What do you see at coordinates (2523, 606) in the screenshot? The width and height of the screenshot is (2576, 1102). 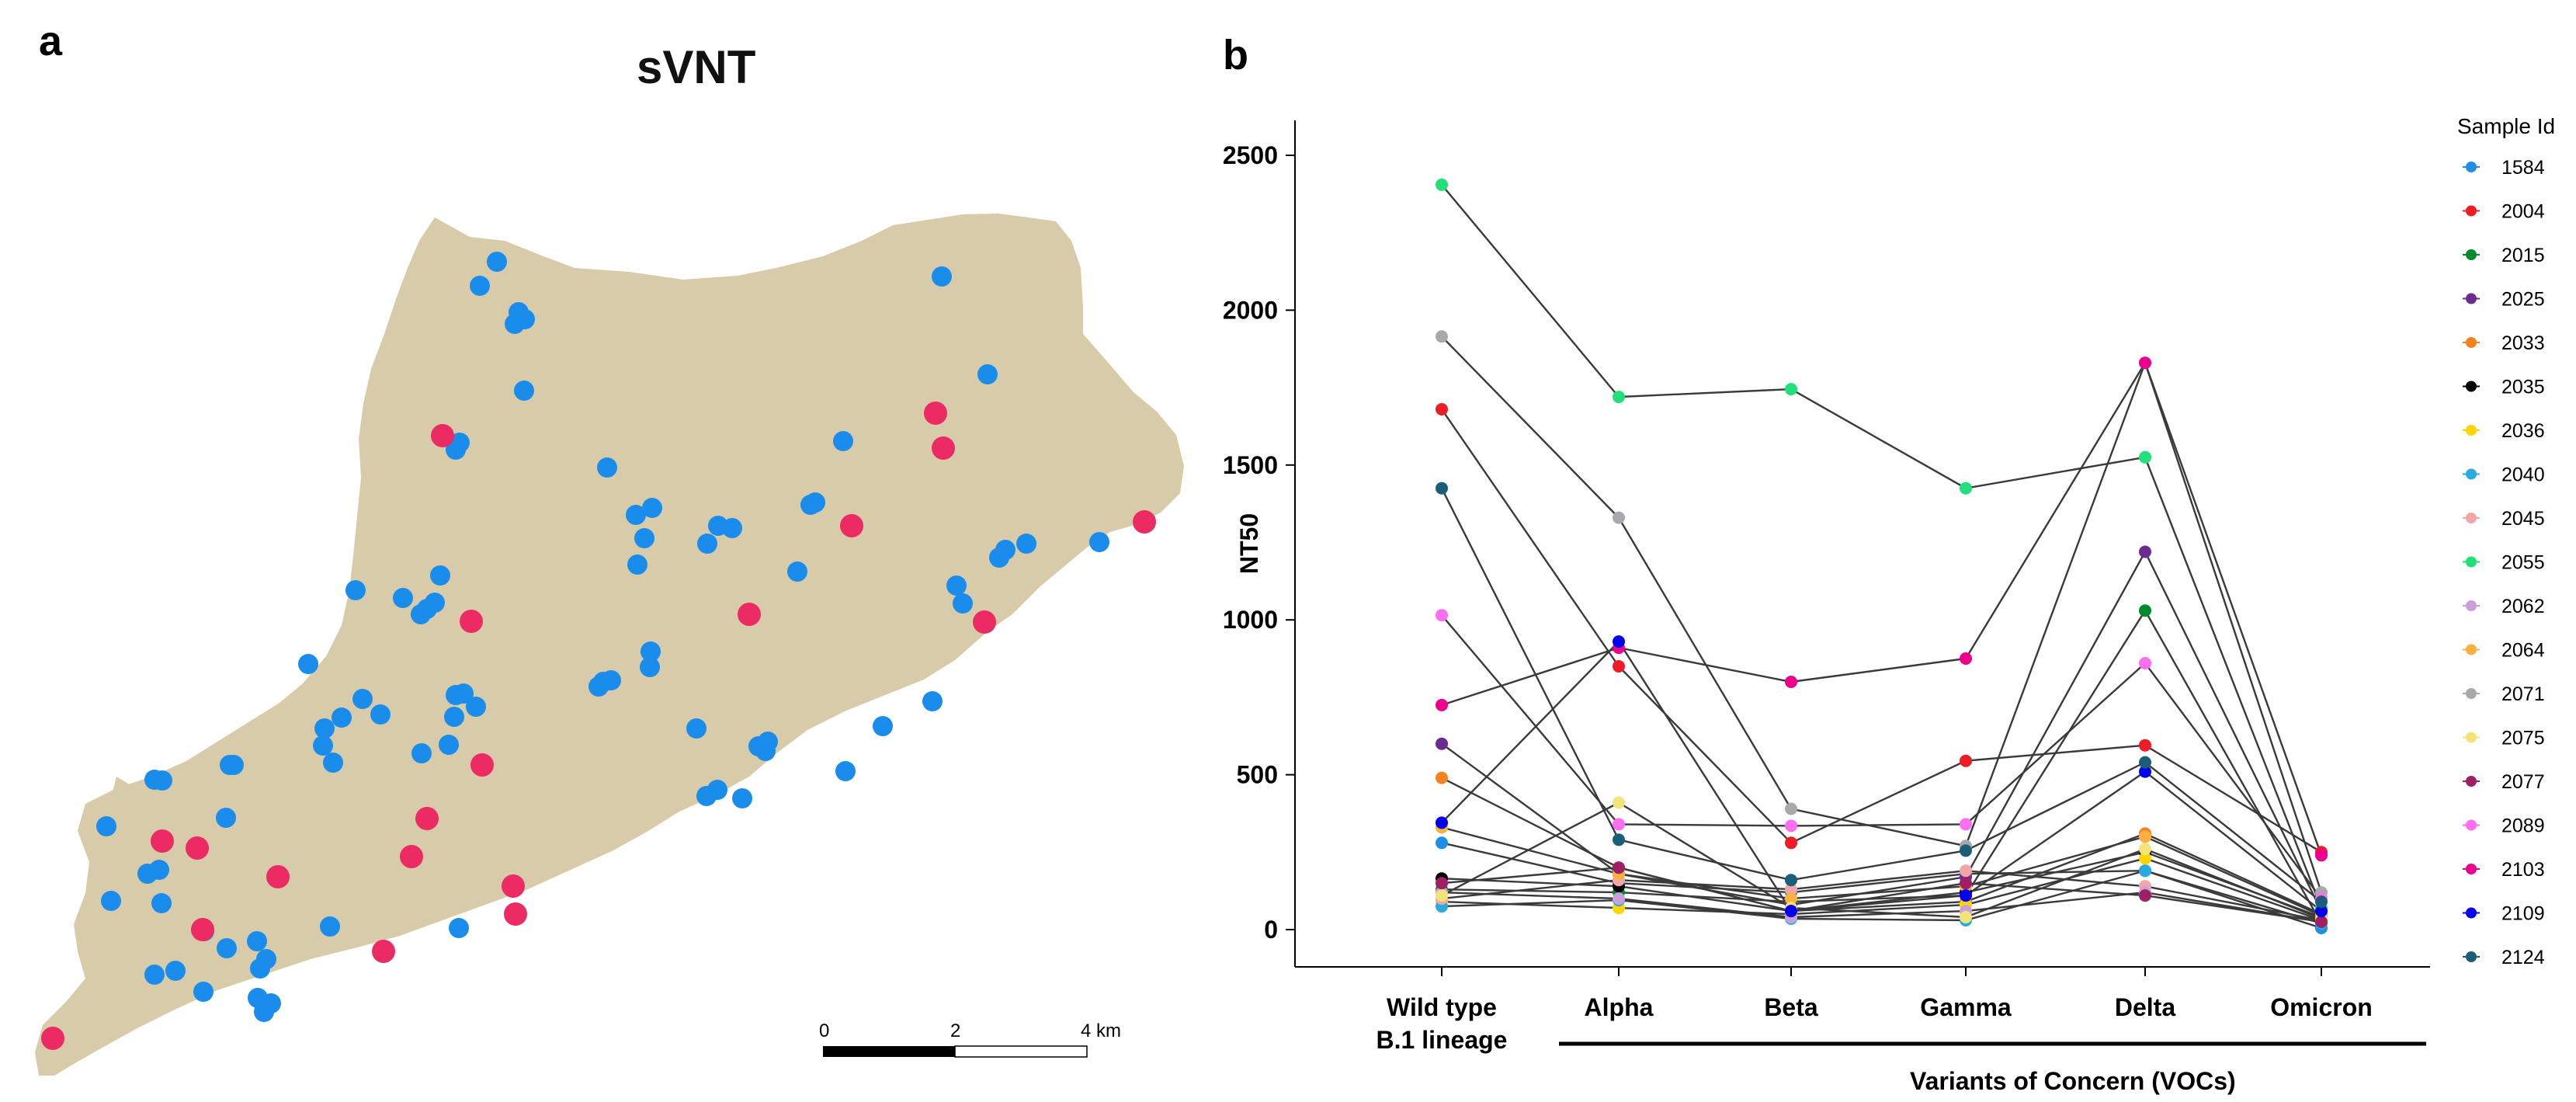 I see `legend-label-2062: 2062` at bounding box center [2523, 606].